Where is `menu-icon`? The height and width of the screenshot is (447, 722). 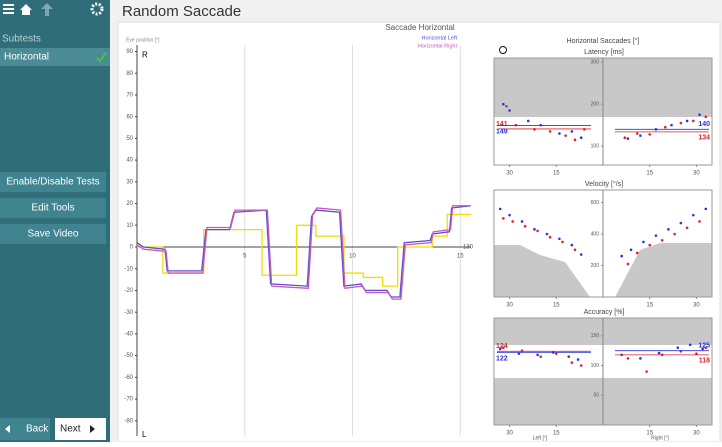
menu-icon is located at coordinates (8, 9).